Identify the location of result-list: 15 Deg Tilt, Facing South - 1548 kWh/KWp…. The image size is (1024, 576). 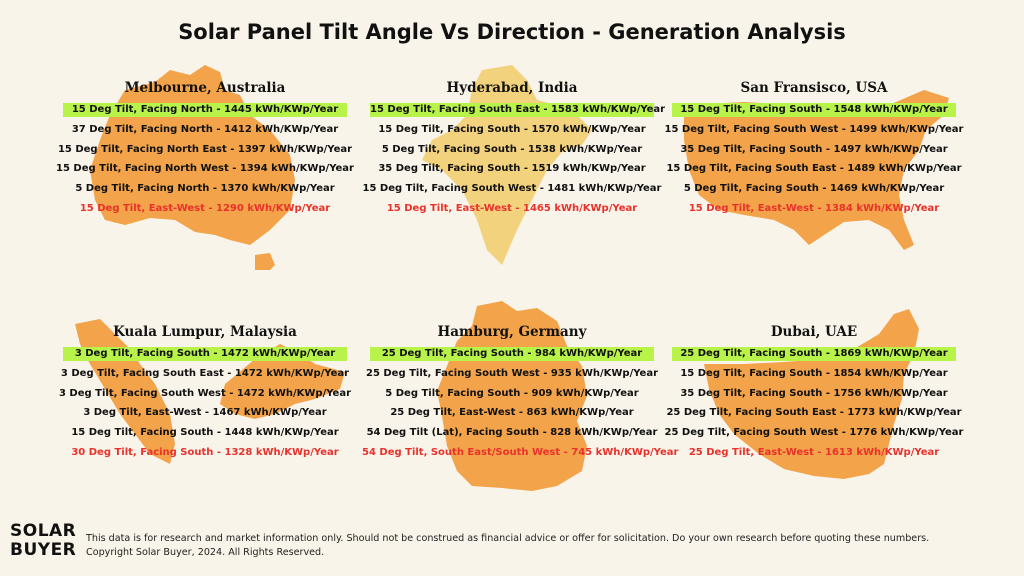
(814, 162).